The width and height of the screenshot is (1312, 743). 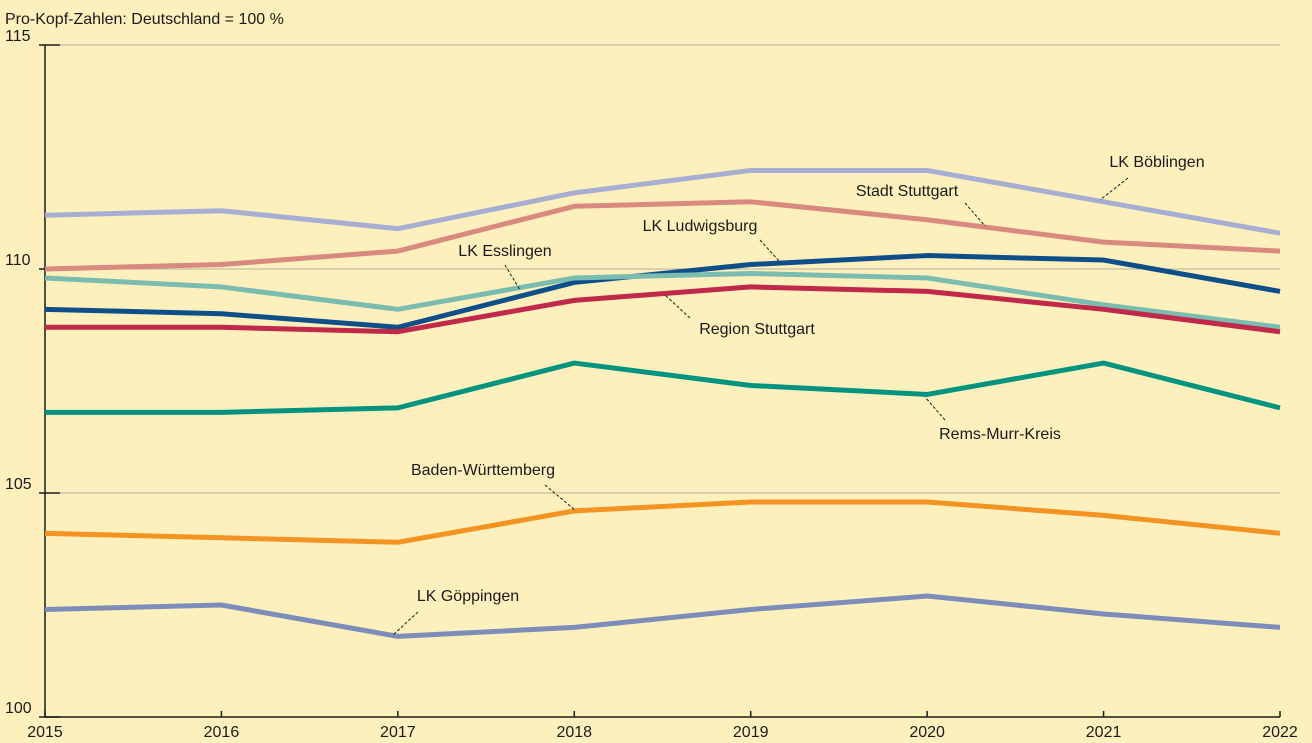 I want to click on x-tick-label: 2018, so click(x=574, y=732).